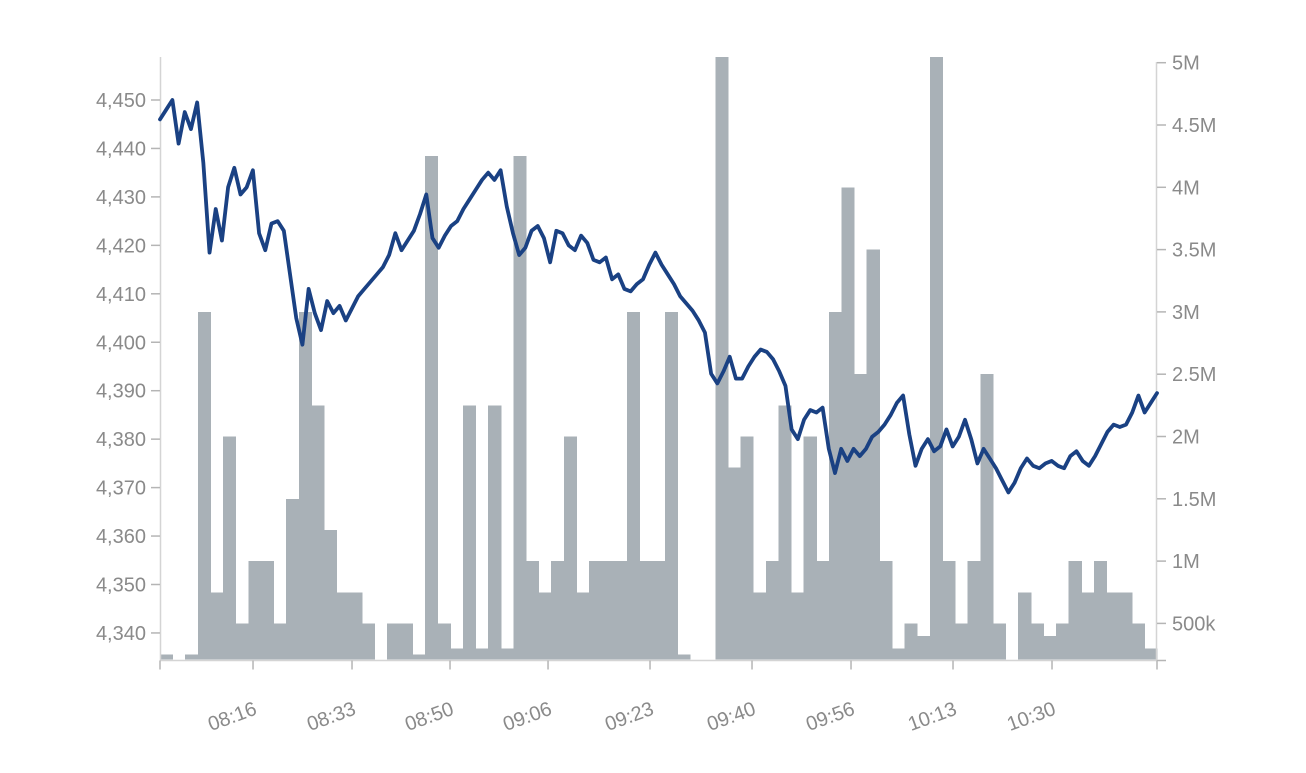 Image resolution: width=1306 pixels, height=773 pixels. Describe the element at coordinates (1186, 64) in the screenshot. I see `volume-axis-label: 5M` at that location.